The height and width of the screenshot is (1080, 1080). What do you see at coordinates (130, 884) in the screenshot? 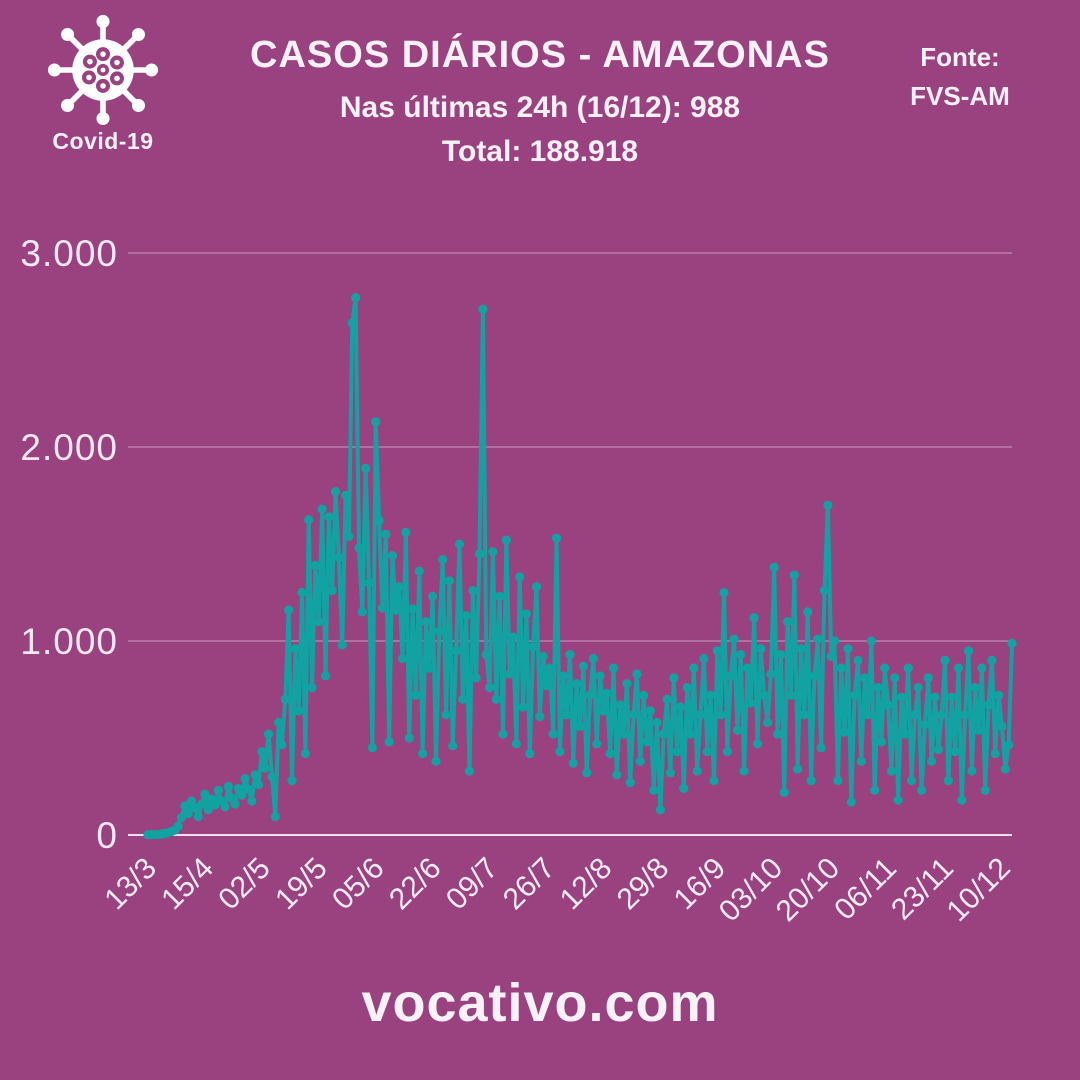
I see `x-tick-label: 13/3` at bounding box center [130, 884].